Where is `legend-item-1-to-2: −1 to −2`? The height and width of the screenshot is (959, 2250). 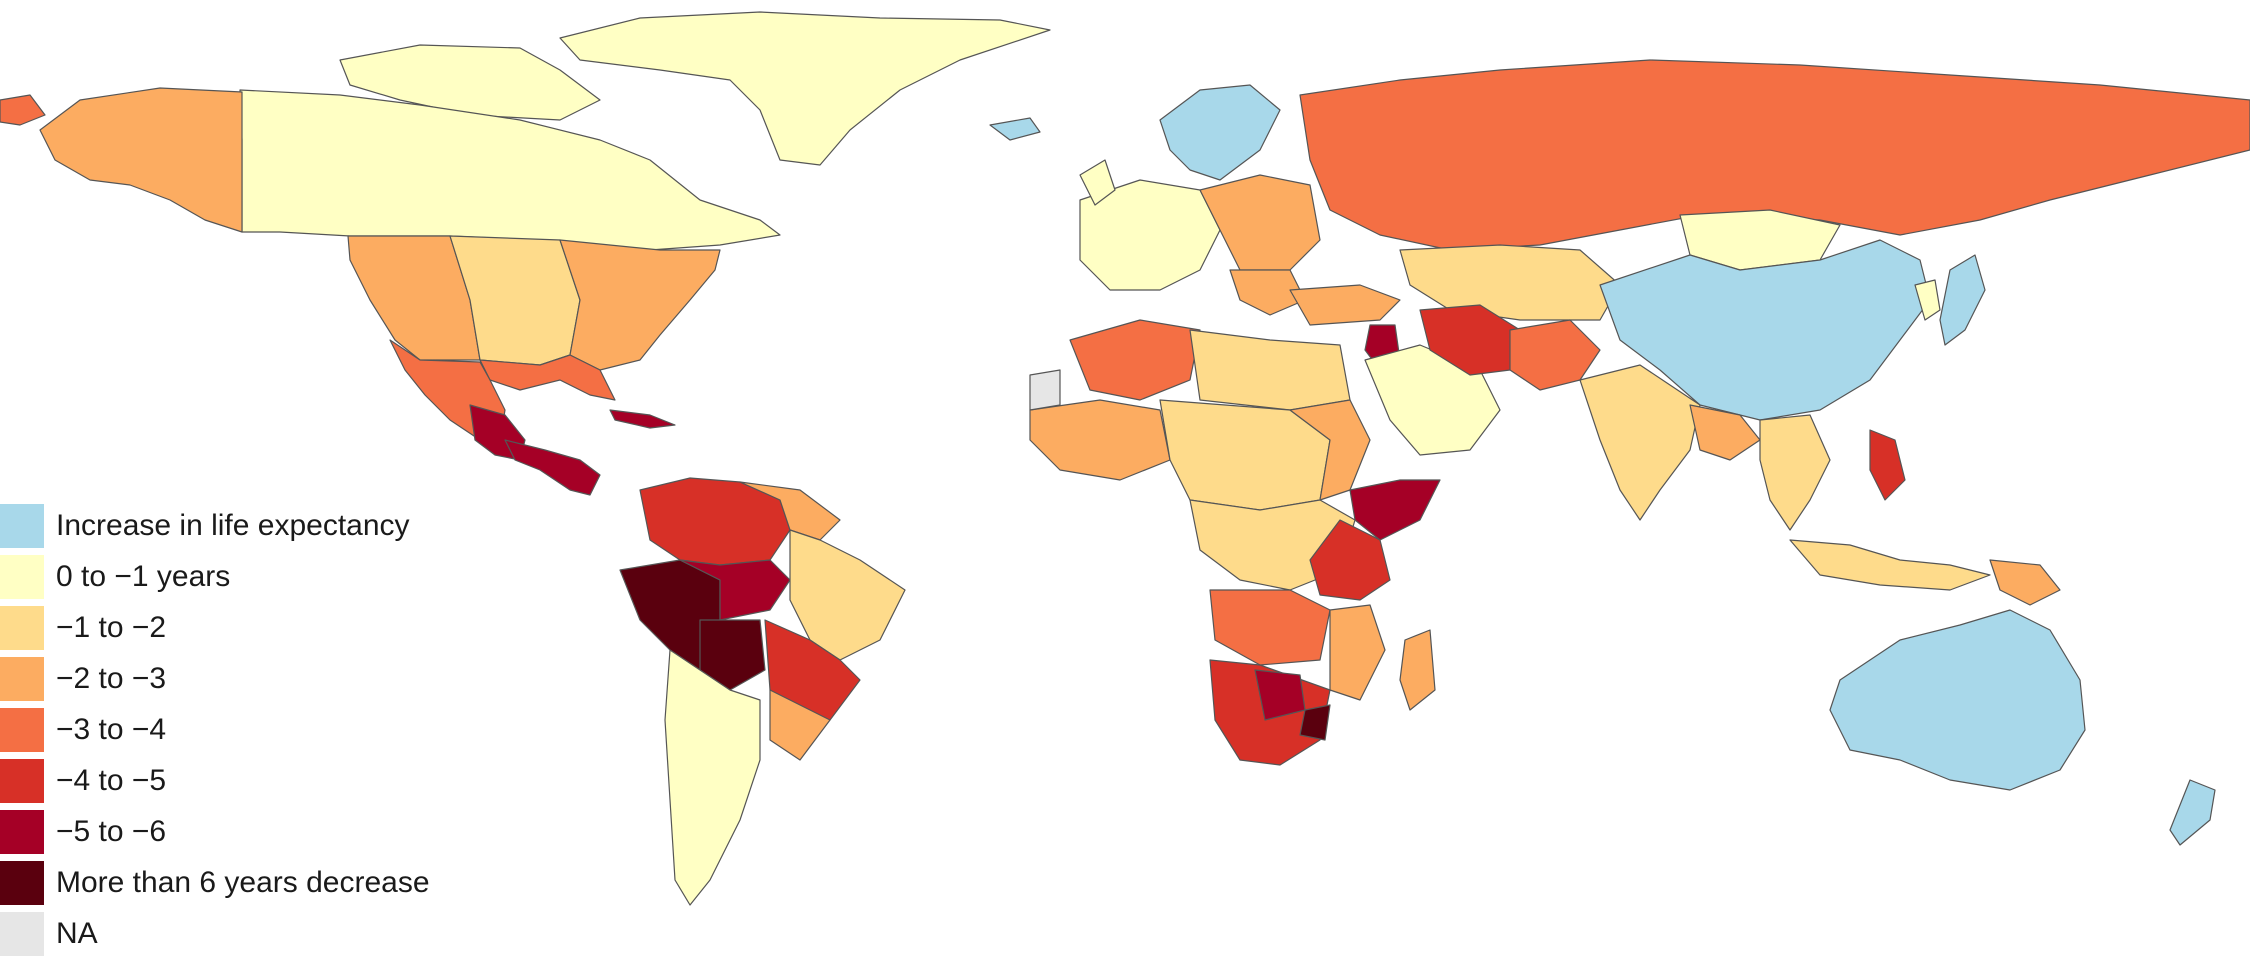 legend-item-1-to-2: −1 to −2 is located at coordinates (260, 627).